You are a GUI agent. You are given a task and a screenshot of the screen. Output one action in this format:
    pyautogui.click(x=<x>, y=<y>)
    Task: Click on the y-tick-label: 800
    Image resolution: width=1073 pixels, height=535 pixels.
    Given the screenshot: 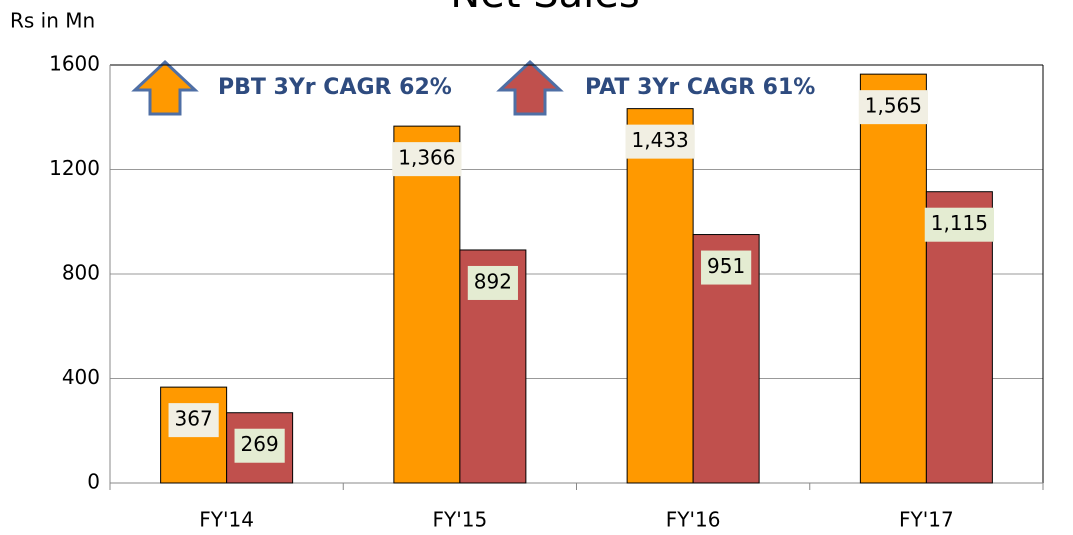 What is the action you would take?
    pyautogui.click(x=81, y=273)
    